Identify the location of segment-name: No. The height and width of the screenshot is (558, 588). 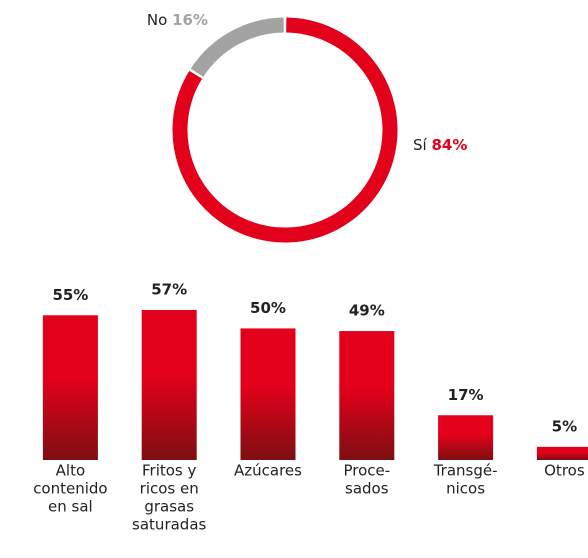
(157, 20).